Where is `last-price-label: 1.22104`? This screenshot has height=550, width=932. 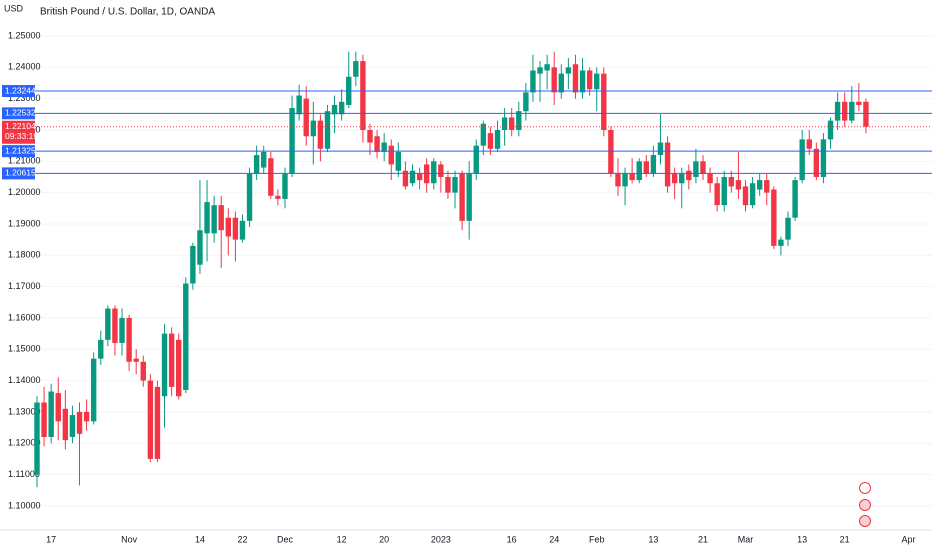 last-price-label: 1.22104 is located at coordinates (20, 126).